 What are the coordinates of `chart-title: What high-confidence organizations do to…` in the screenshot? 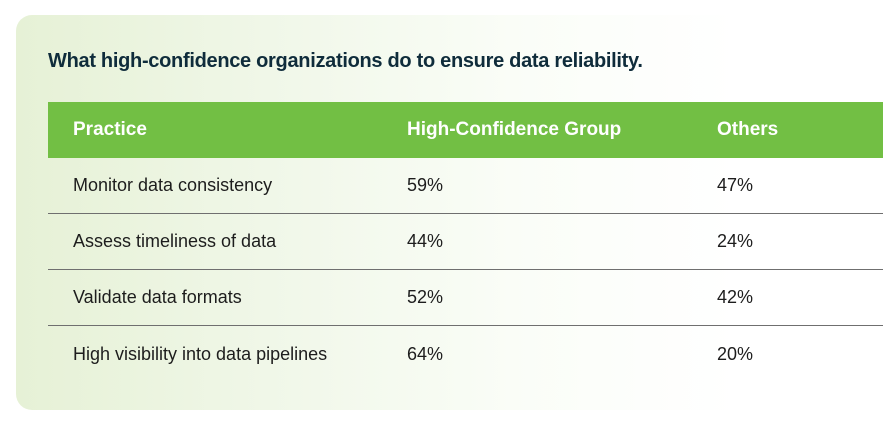 It's located at (345, 61).